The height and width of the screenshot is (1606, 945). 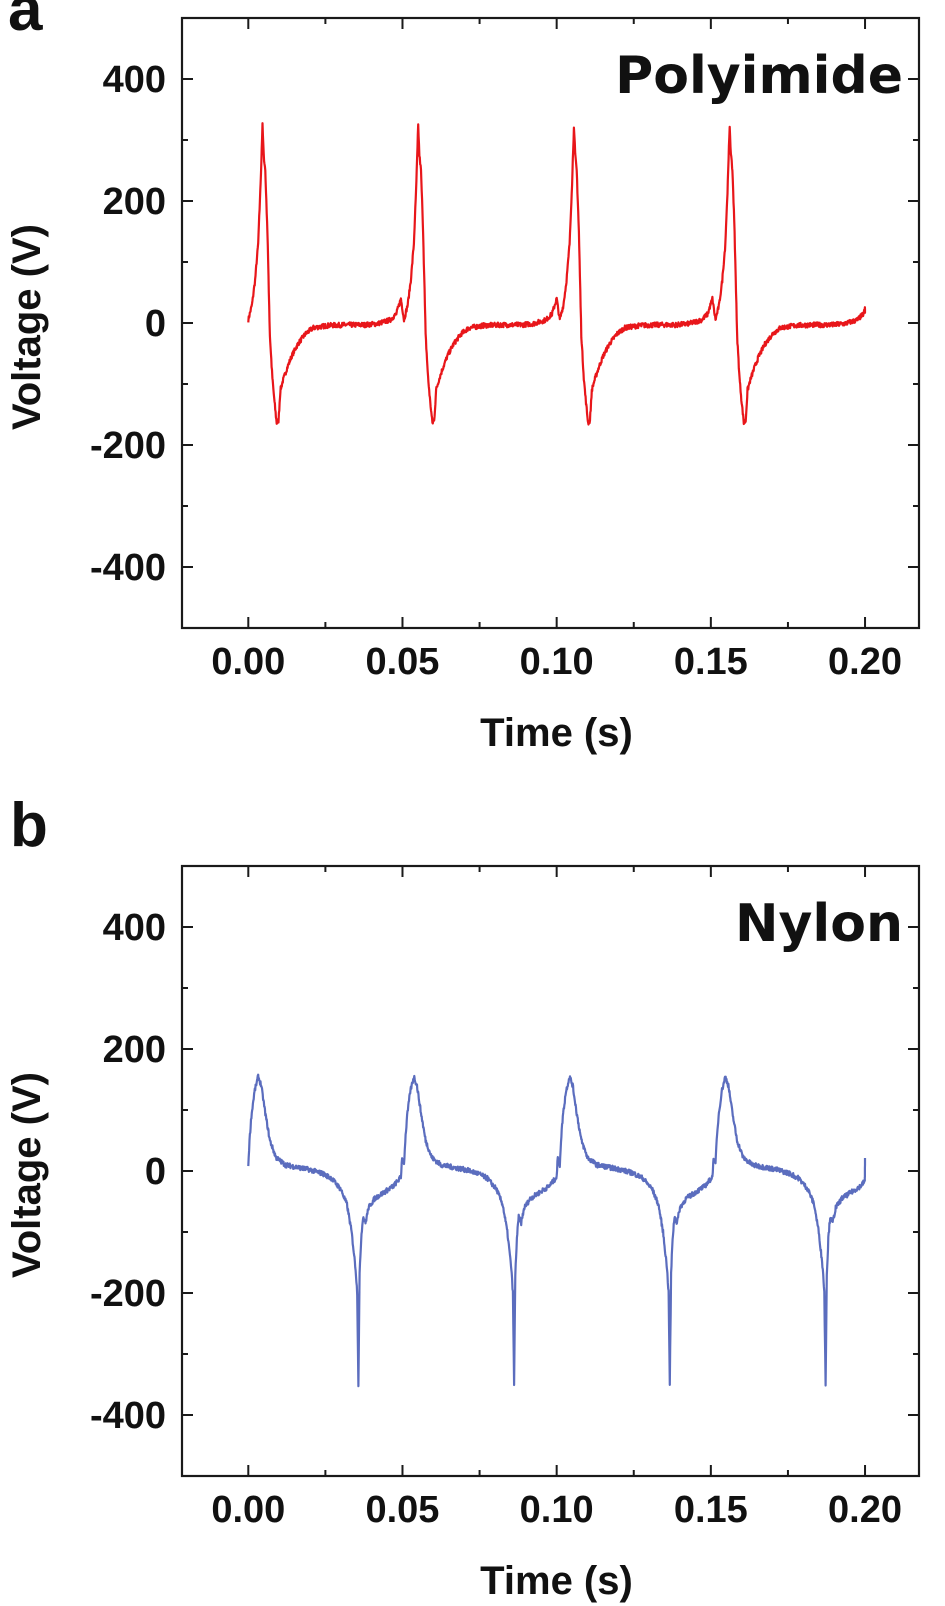 What do you see at coordinates (759, 76) in the screenshot?
I see `material-label: Polyimide` at bounding box center [759, 76].